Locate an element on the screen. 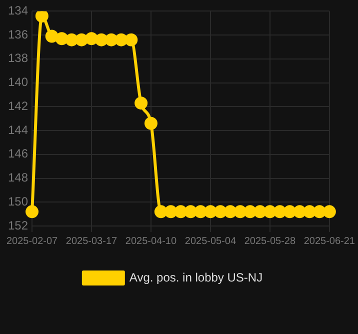 Image resolution: width=358 pixels, height=334 pixels. x-tick-label: 2025-05-28 is located at coordinates (270, 241).